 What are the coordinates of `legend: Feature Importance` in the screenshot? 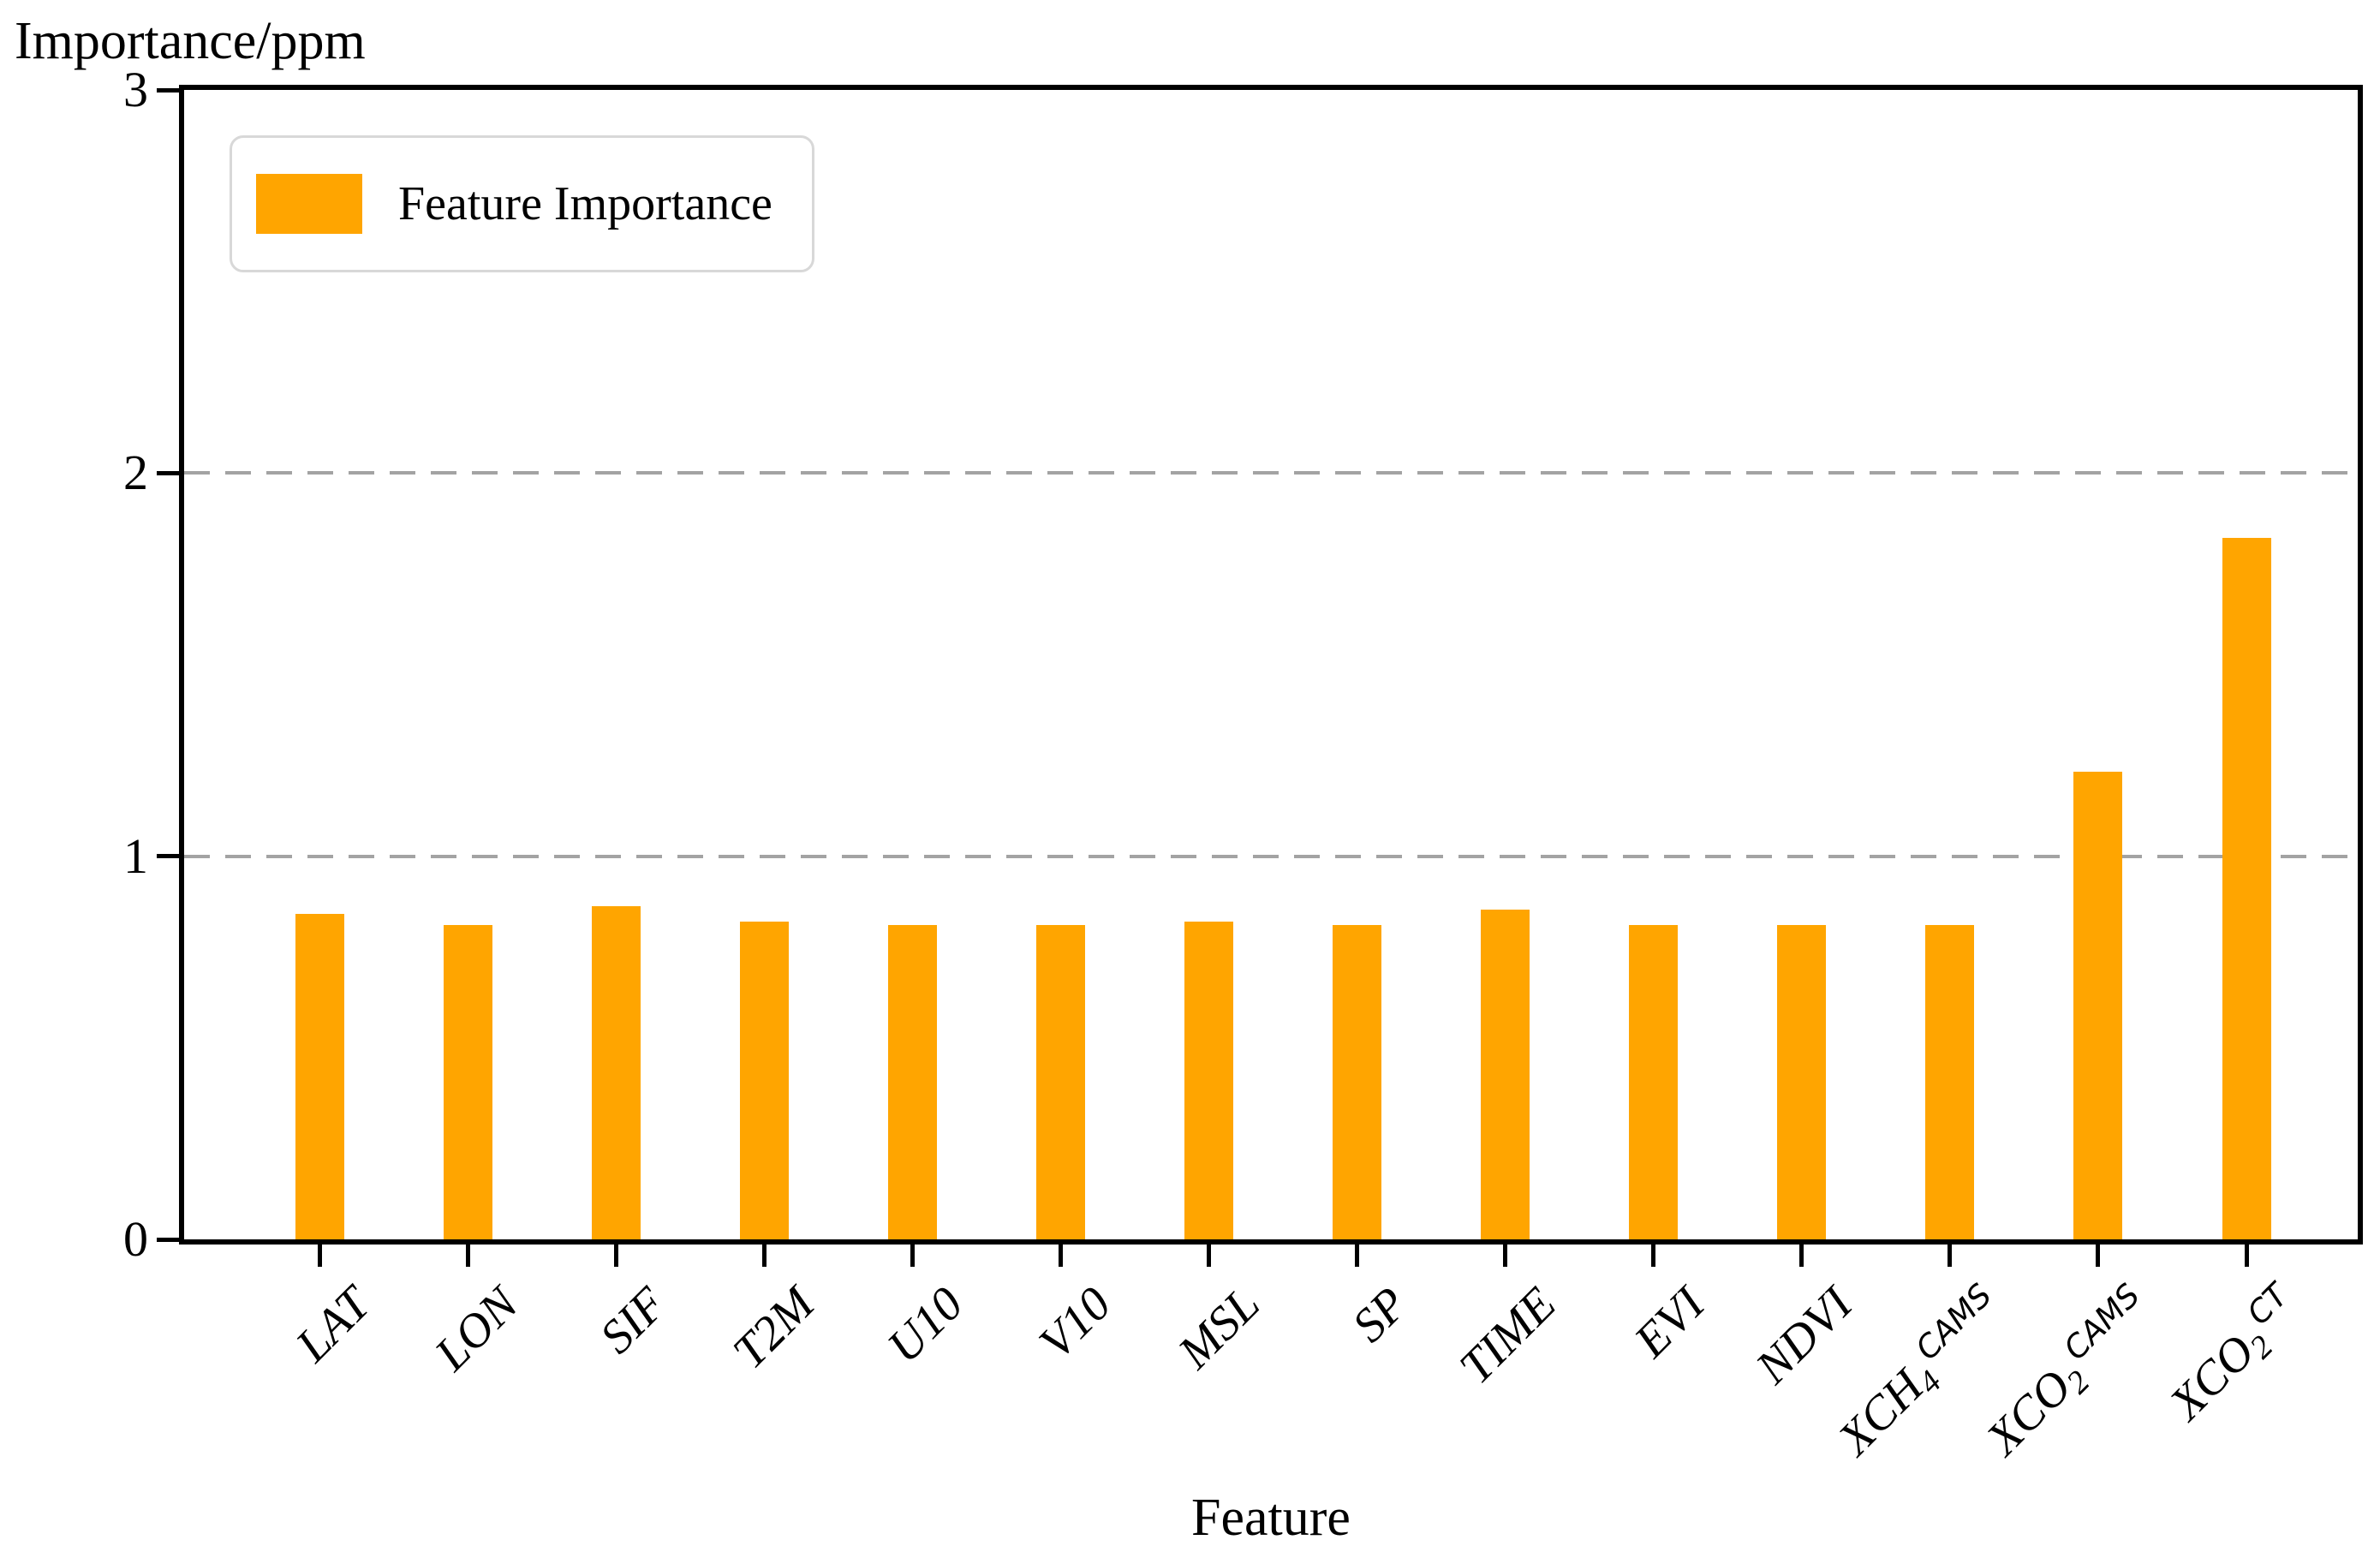 It's located at (522, 203).